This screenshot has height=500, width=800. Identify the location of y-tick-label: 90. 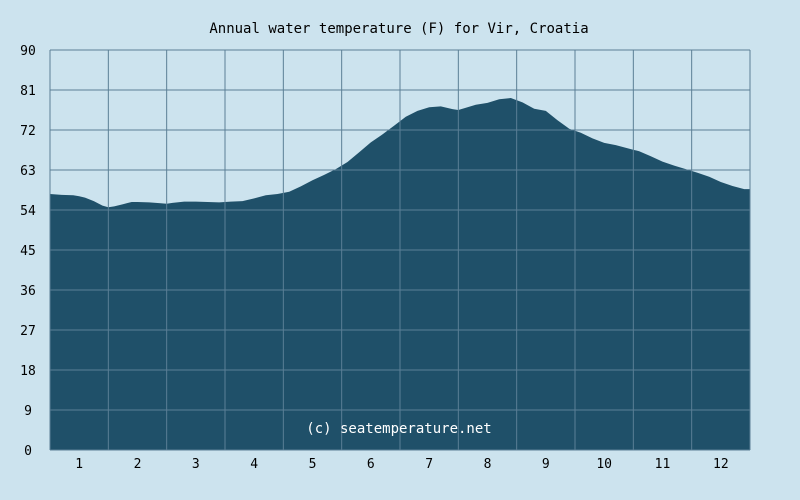
(28, 51).